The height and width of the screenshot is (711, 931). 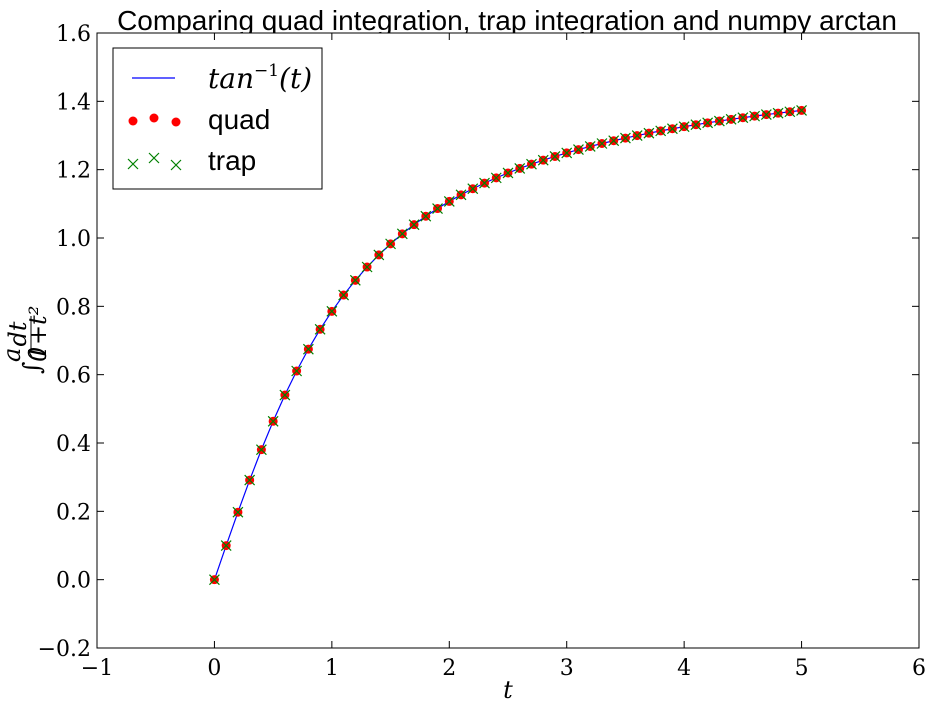 I want to click on y-axis-label: ∫ 0 a dt 1+t², so click(x=26, y=340).